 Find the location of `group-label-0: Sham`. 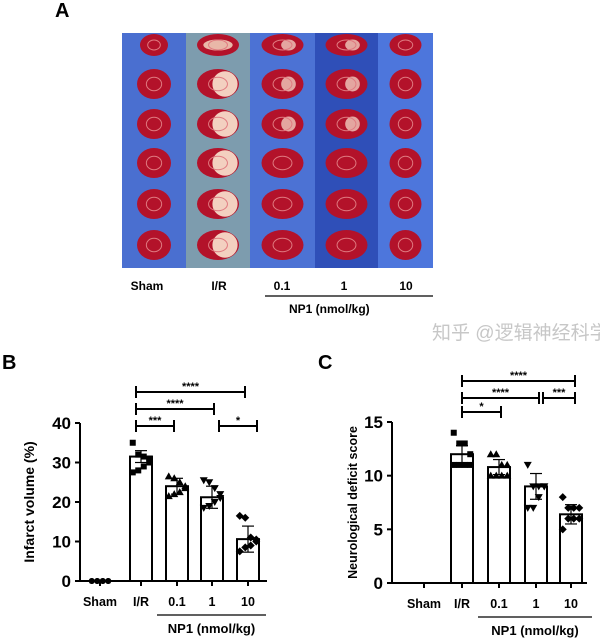

group-label-0: Sham is located at coordinates (147, 286).